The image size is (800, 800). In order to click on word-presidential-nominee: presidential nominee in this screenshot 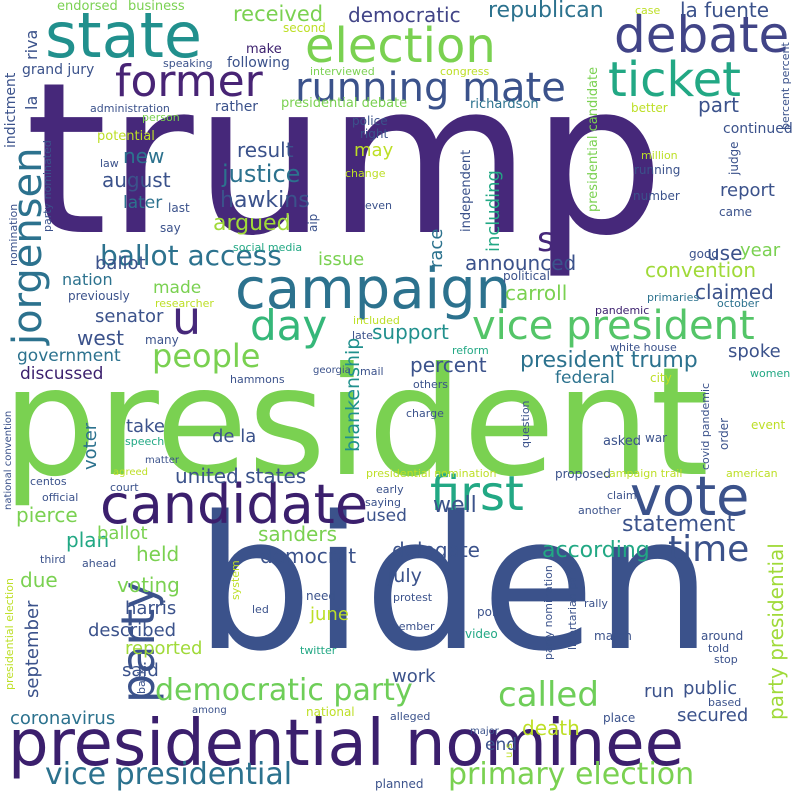, I will do `click(346, 744)`.